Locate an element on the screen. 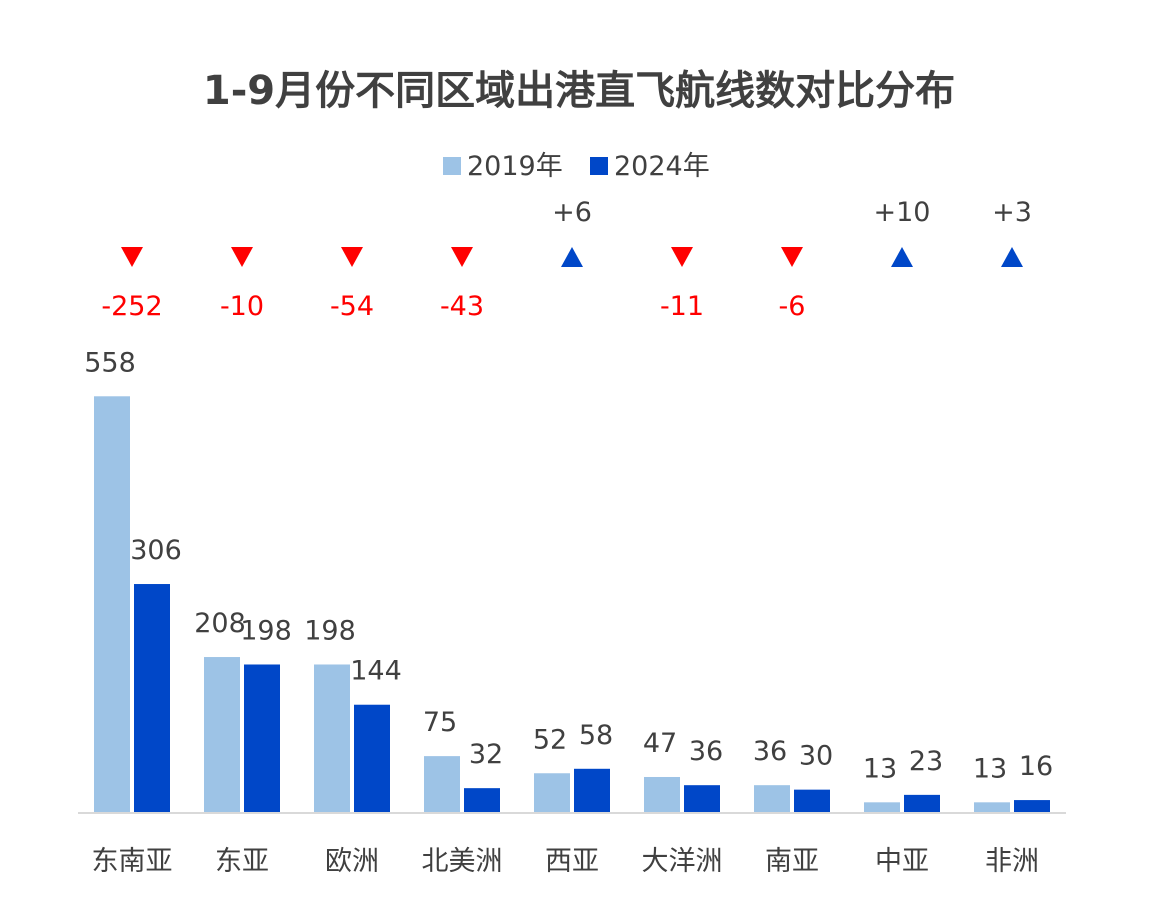 The width and height of the screenshot is (1158, 920). change-label-1: -10 is located at coordinates (242, 306).